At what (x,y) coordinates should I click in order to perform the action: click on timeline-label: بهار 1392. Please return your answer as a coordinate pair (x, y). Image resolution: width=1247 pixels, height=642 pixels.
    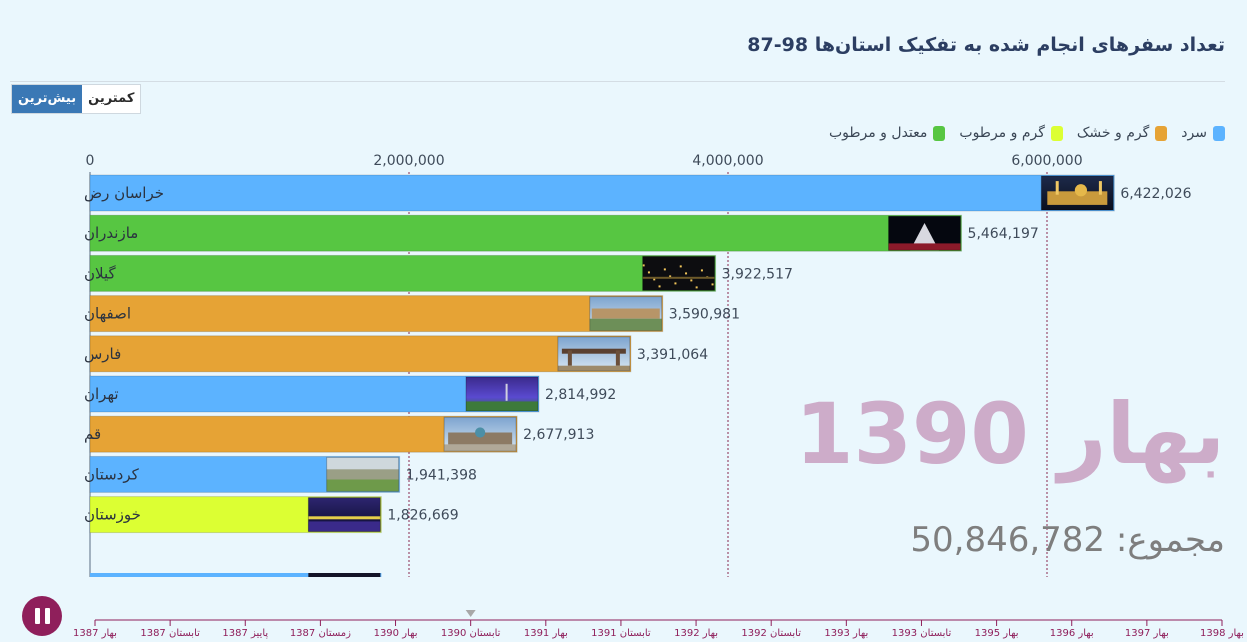
    Looking at the image, I should click on (696, 633).